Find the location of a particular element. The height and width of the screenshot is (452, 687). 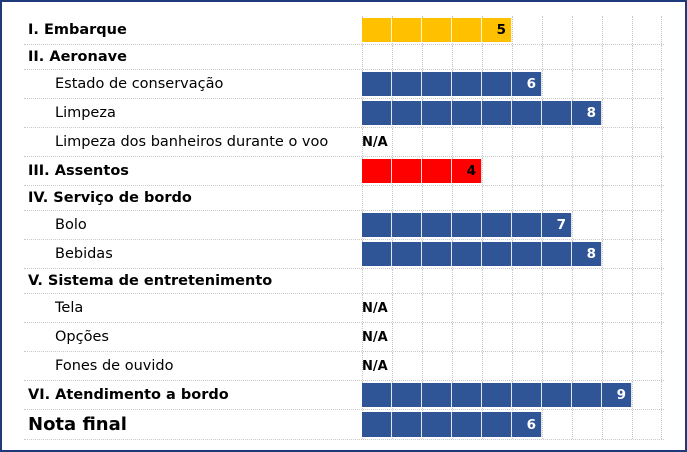

score-grid: 4 is located at coordinates (513, 171).